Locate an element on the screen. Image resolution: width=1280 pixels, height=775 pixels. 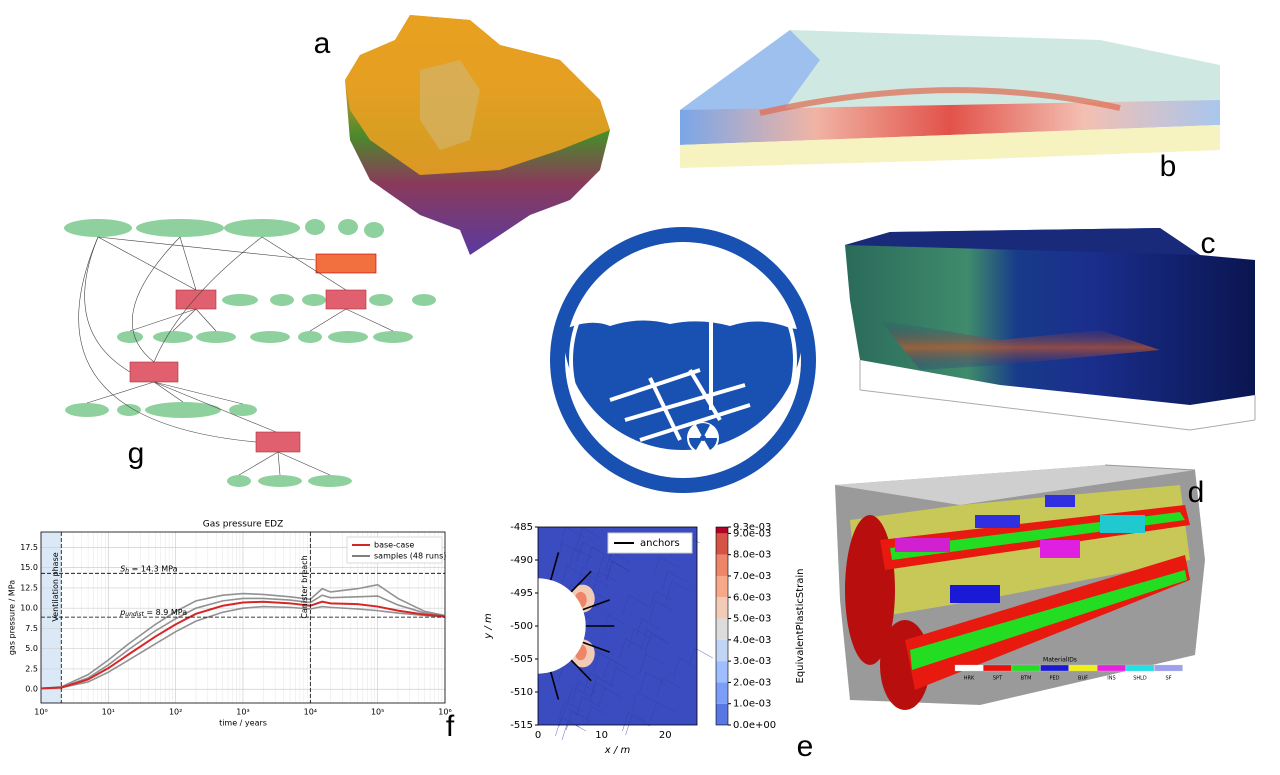
colorbar-tick-label: 7.0e-03 is located at coordinates (752, 576).